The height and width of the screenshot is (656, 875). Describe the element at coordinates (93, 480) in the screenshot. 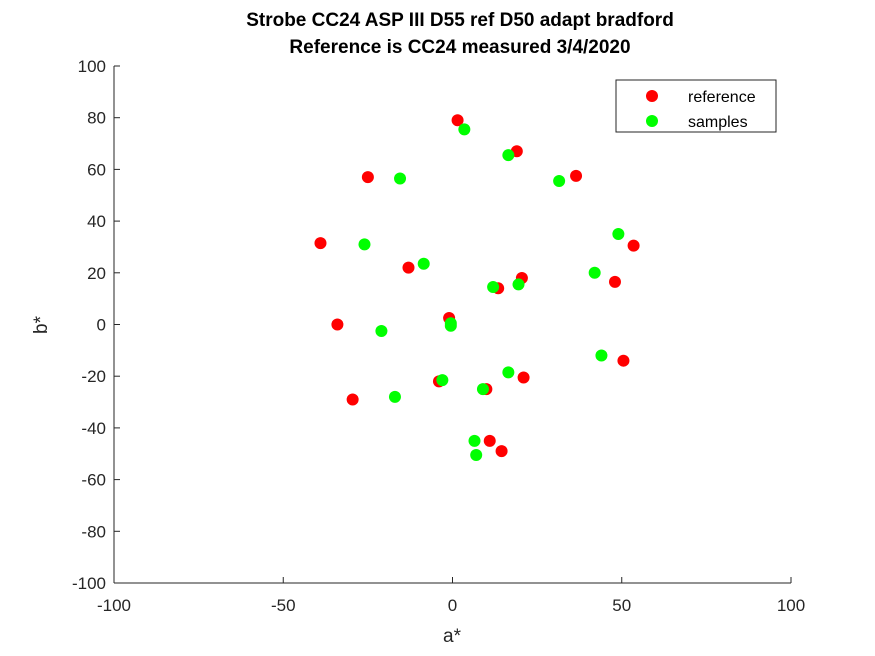

I see `y-tick-label: -60` at that location.